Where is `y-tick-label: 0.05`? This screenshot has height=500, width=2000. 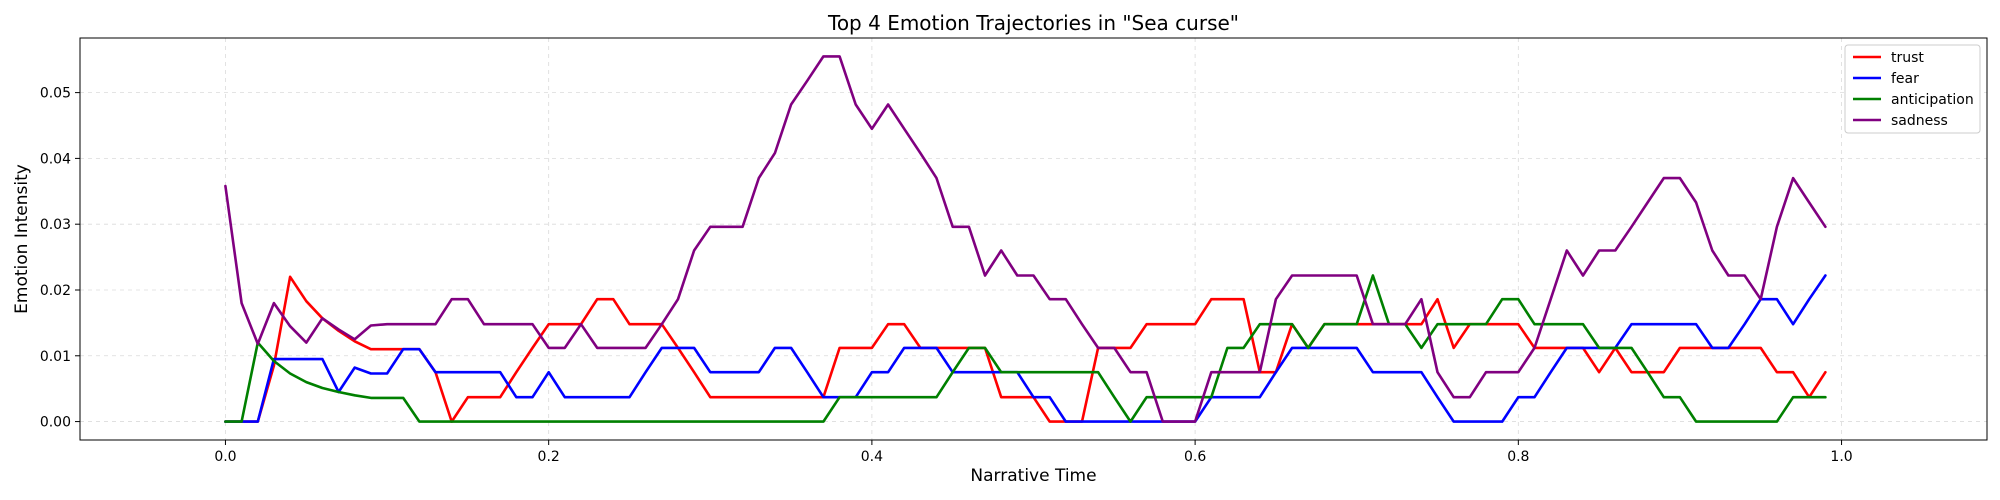
y-tick-label: 0.05 is located at coordinates (55, 94).